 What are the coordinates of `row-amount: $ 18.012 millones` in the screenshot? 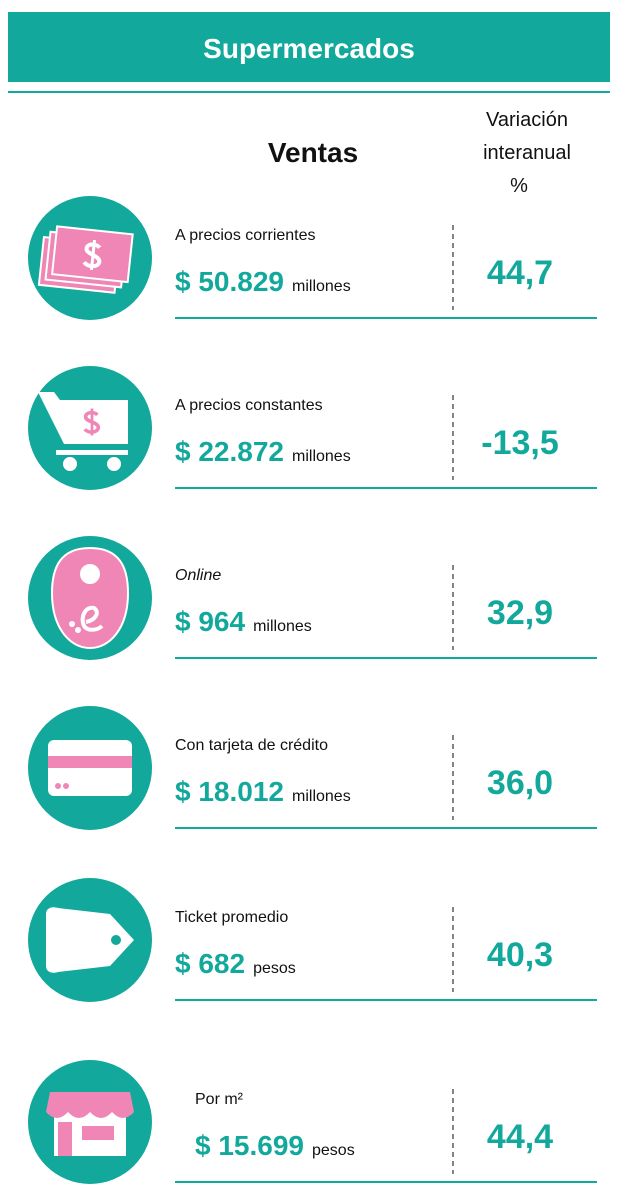 It's located at (263, 791).